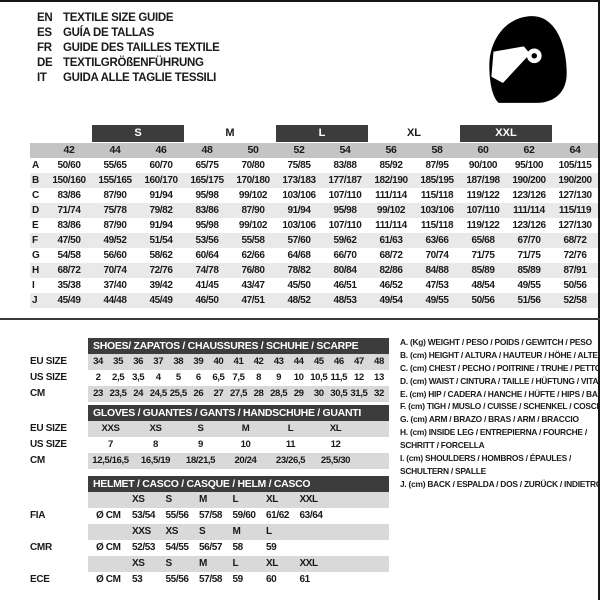  I want to click on cell-value: 29, so click(298, 393).